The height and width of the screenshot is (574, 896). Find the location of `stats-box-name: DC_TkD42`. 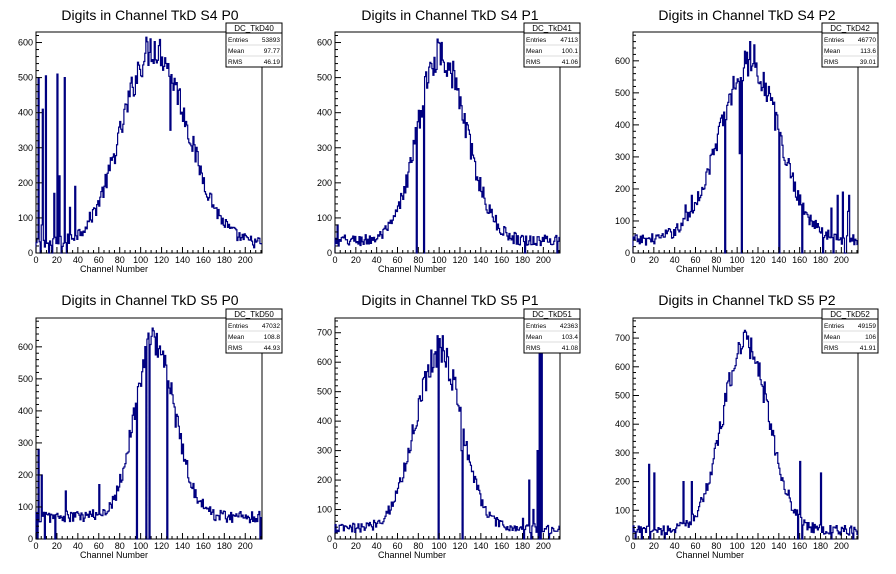

stats-box-name: DC_TkD42 is located at coordinates (850, 28).